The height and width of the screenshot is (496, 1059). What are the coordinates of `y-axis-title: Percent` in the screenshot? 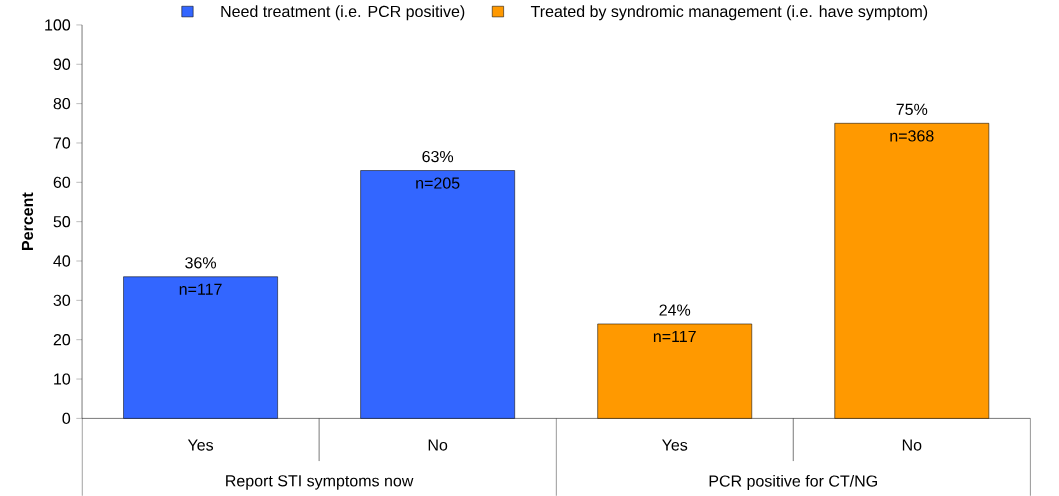 It's located at (27, 221).